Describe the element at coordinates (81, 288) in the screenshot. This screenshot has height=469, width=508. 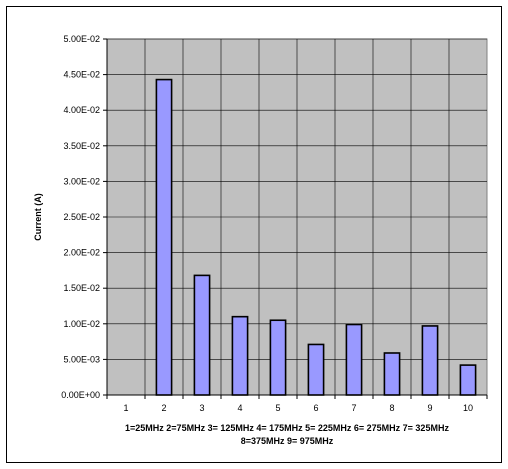
I see `y-tick-label: 1.50E-02` at that location.